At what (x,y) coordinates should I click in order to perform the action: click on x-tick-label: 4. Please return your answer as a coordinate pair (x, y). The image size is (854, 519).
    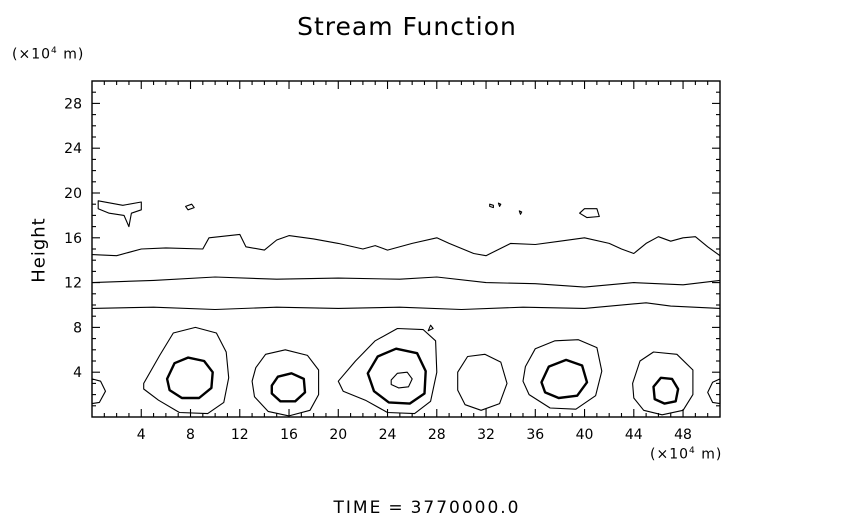
    Looking at the image, I should click on (141, 435).